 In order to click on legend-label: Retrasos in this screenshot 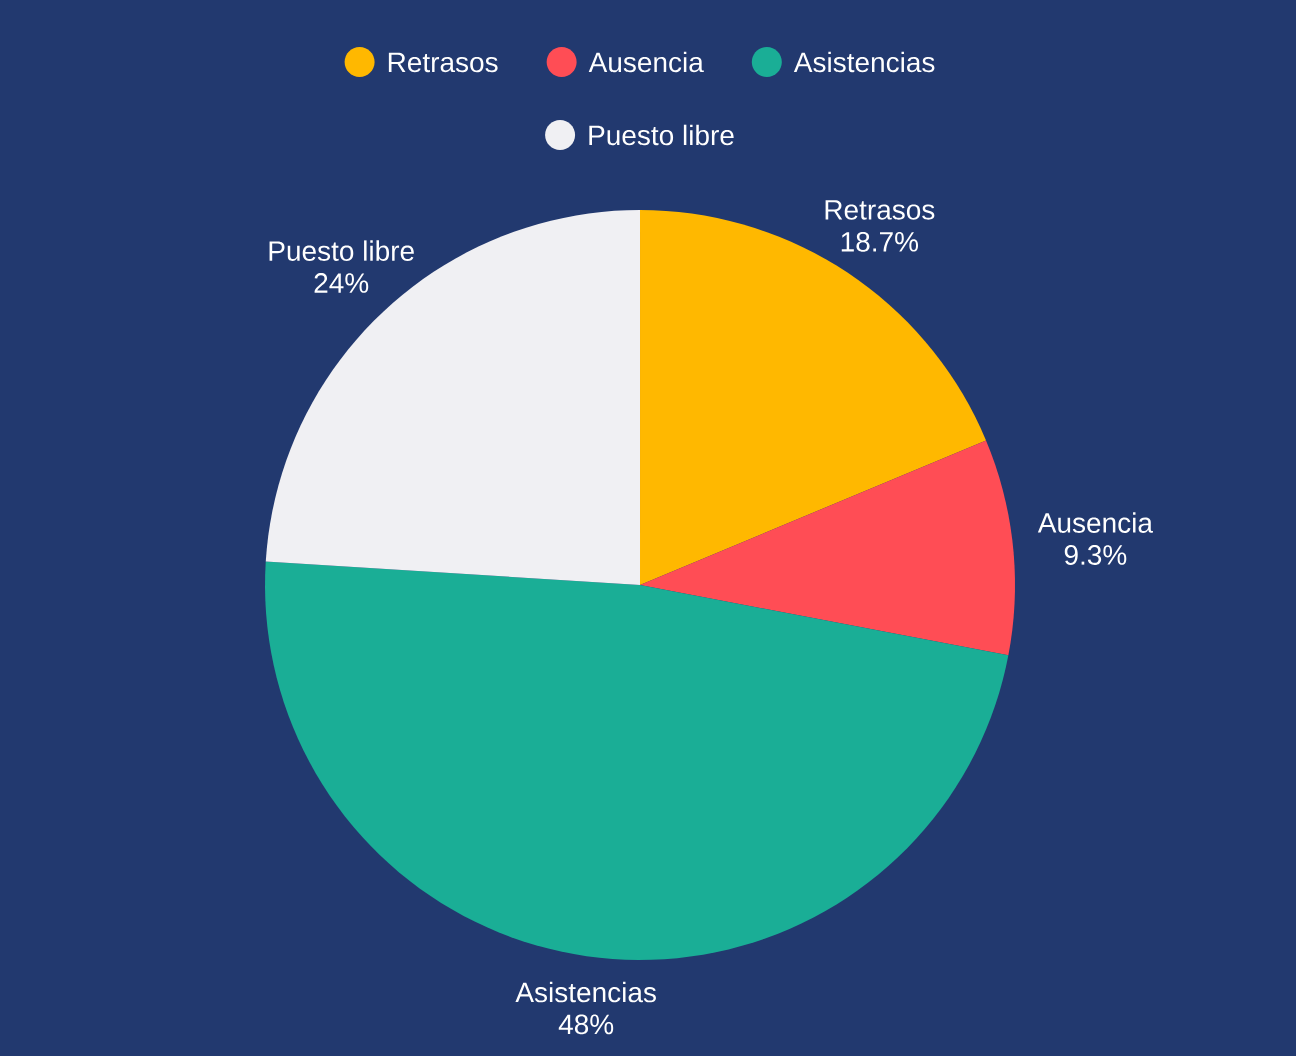, I will do `click(443, 62)`.